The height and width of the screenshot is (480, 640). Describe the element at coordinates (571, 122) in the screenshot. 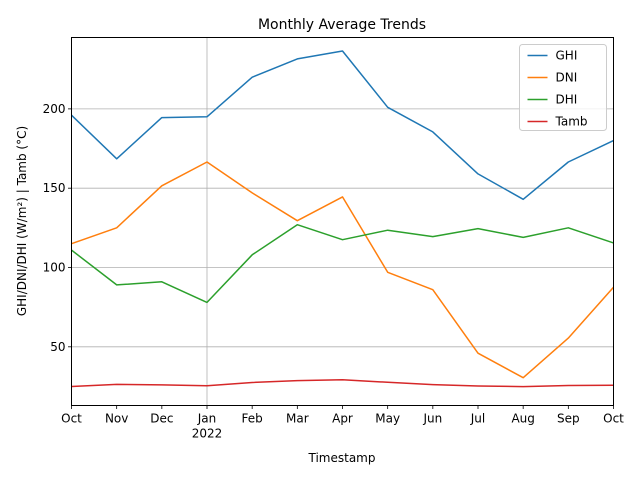

I see `legend-label: Tamb` at that location.